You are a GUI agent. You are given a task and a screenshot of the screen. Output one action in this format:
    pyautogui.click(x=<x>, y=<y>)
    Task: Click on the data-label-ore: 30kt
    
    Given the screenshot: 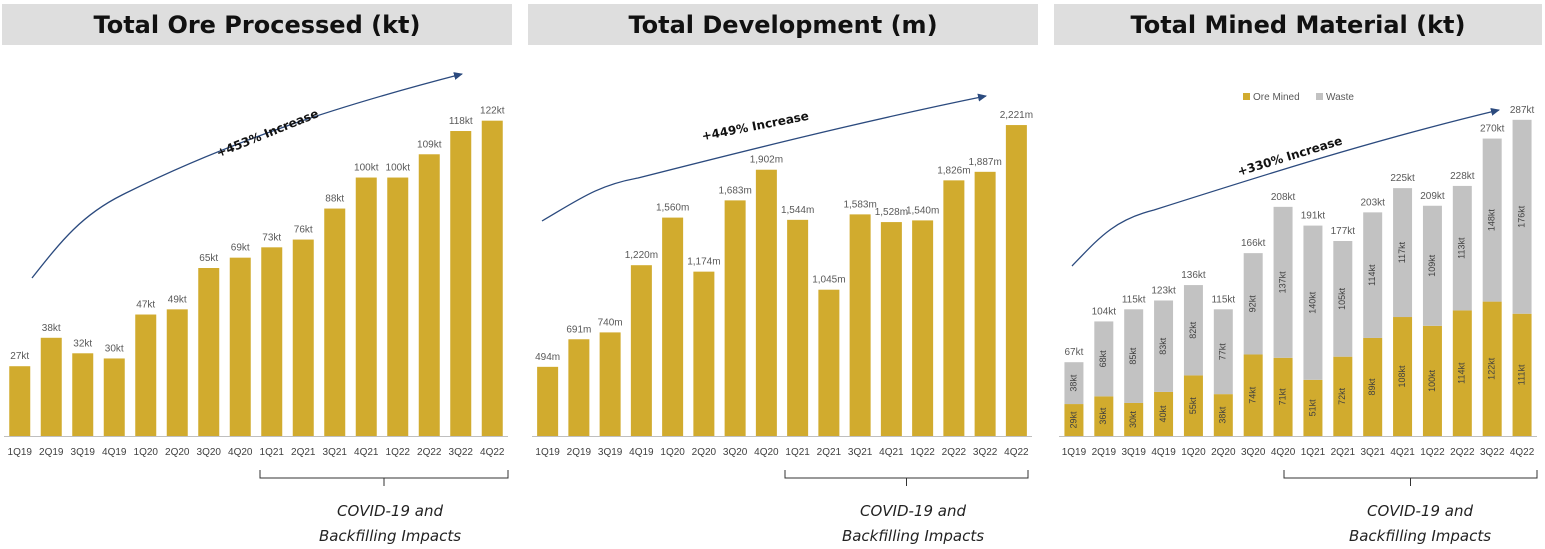 What is the action you would take?
    pyautogui.click(x=1133, y=419)
    